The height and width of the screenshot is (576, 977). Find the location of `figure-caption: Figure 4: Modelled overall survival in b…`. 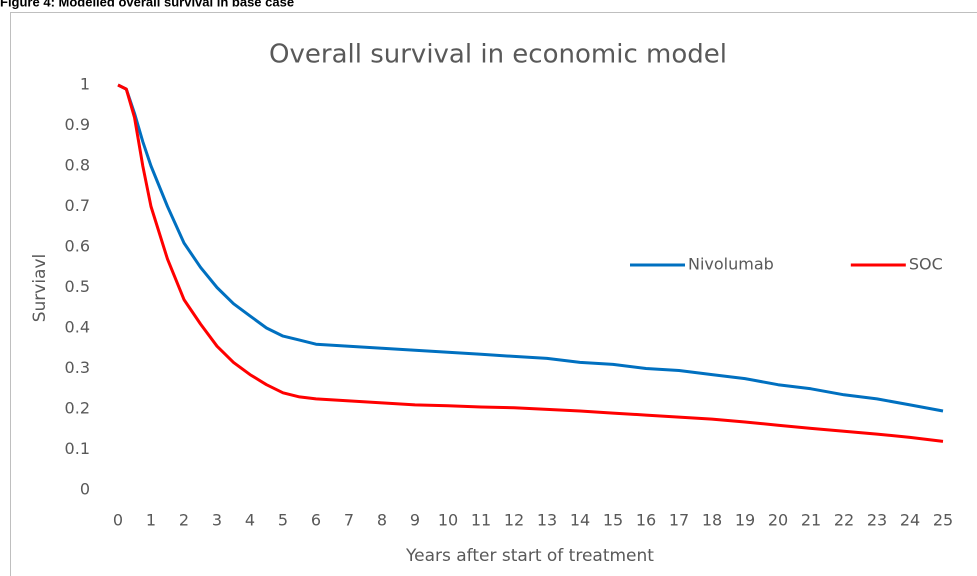

figure-caption: Figure 4: Modelled overall survival in b… is located at coordinates (147, 4).